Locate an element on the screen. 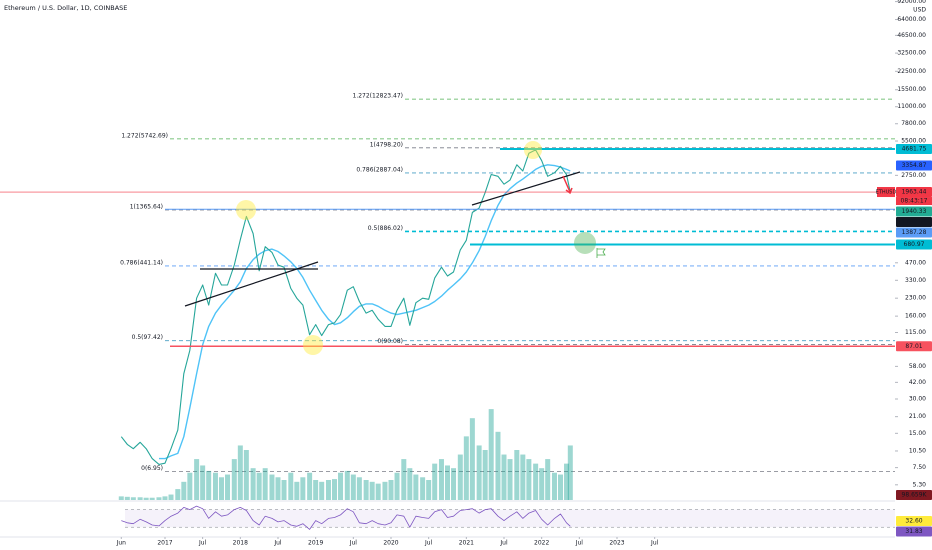 This screenshot has width=932, height=550. fib-label: 1(1365.64) is located at coordinates (146, 206).